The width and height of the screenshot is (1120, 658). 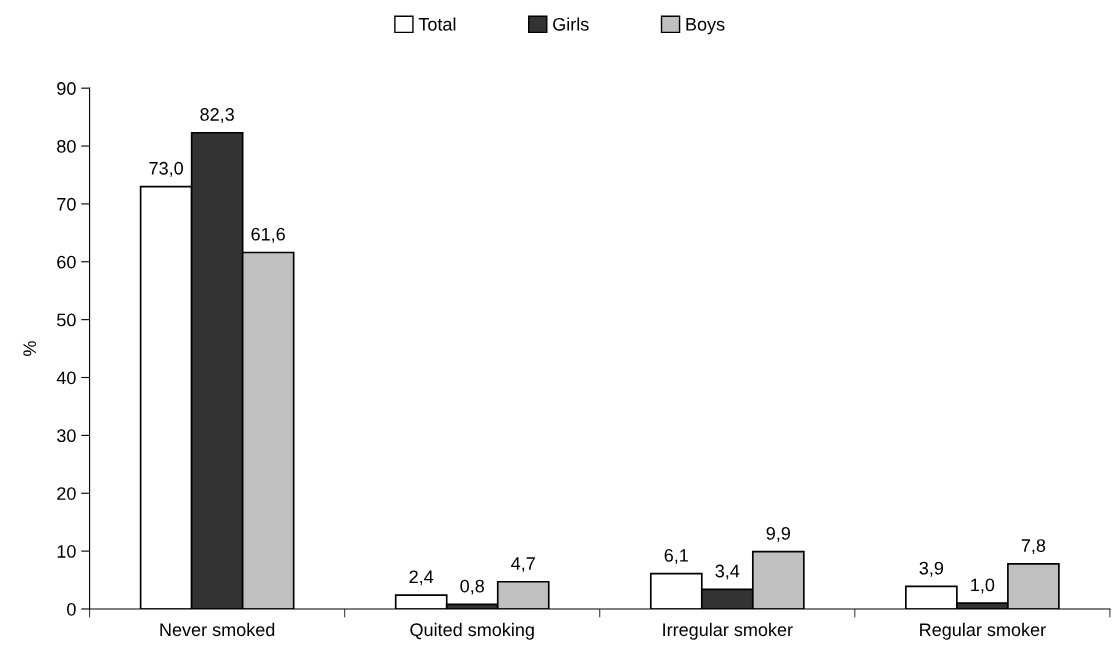 What do you see at coordinates (472, 587) in the screenshot?
I see `data-label: 0,8` at bounding box center [472, 587].